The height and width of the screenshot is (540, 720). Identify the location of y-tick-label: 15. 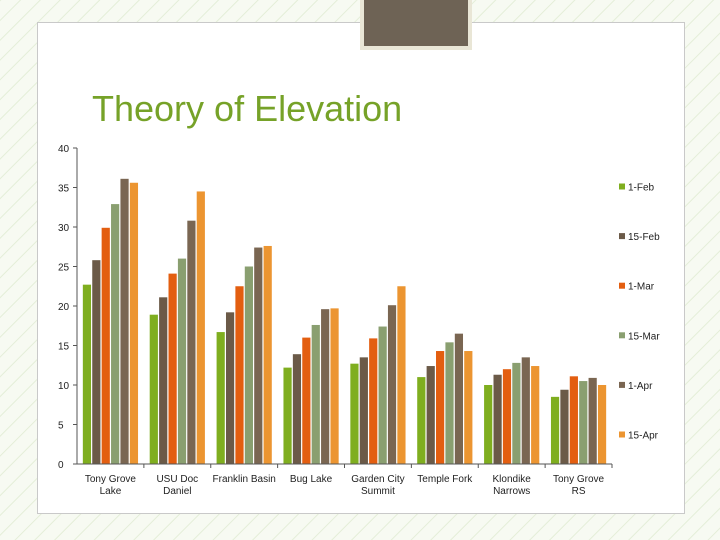
(64, 347).